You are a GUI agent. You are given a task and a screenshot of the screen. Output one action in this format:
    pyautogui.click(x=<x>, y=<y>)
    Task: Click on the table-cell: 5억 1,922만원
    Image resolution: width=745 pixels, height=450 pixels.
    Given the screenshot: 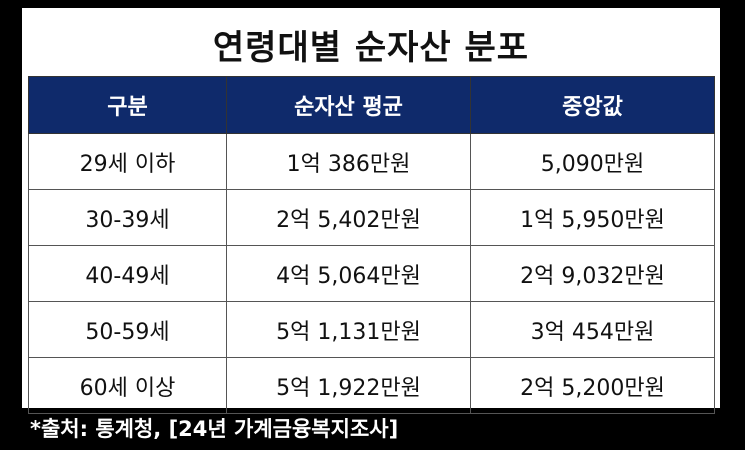 What is the action you would take?
    pyautogui.click(x=348, y=385)
    